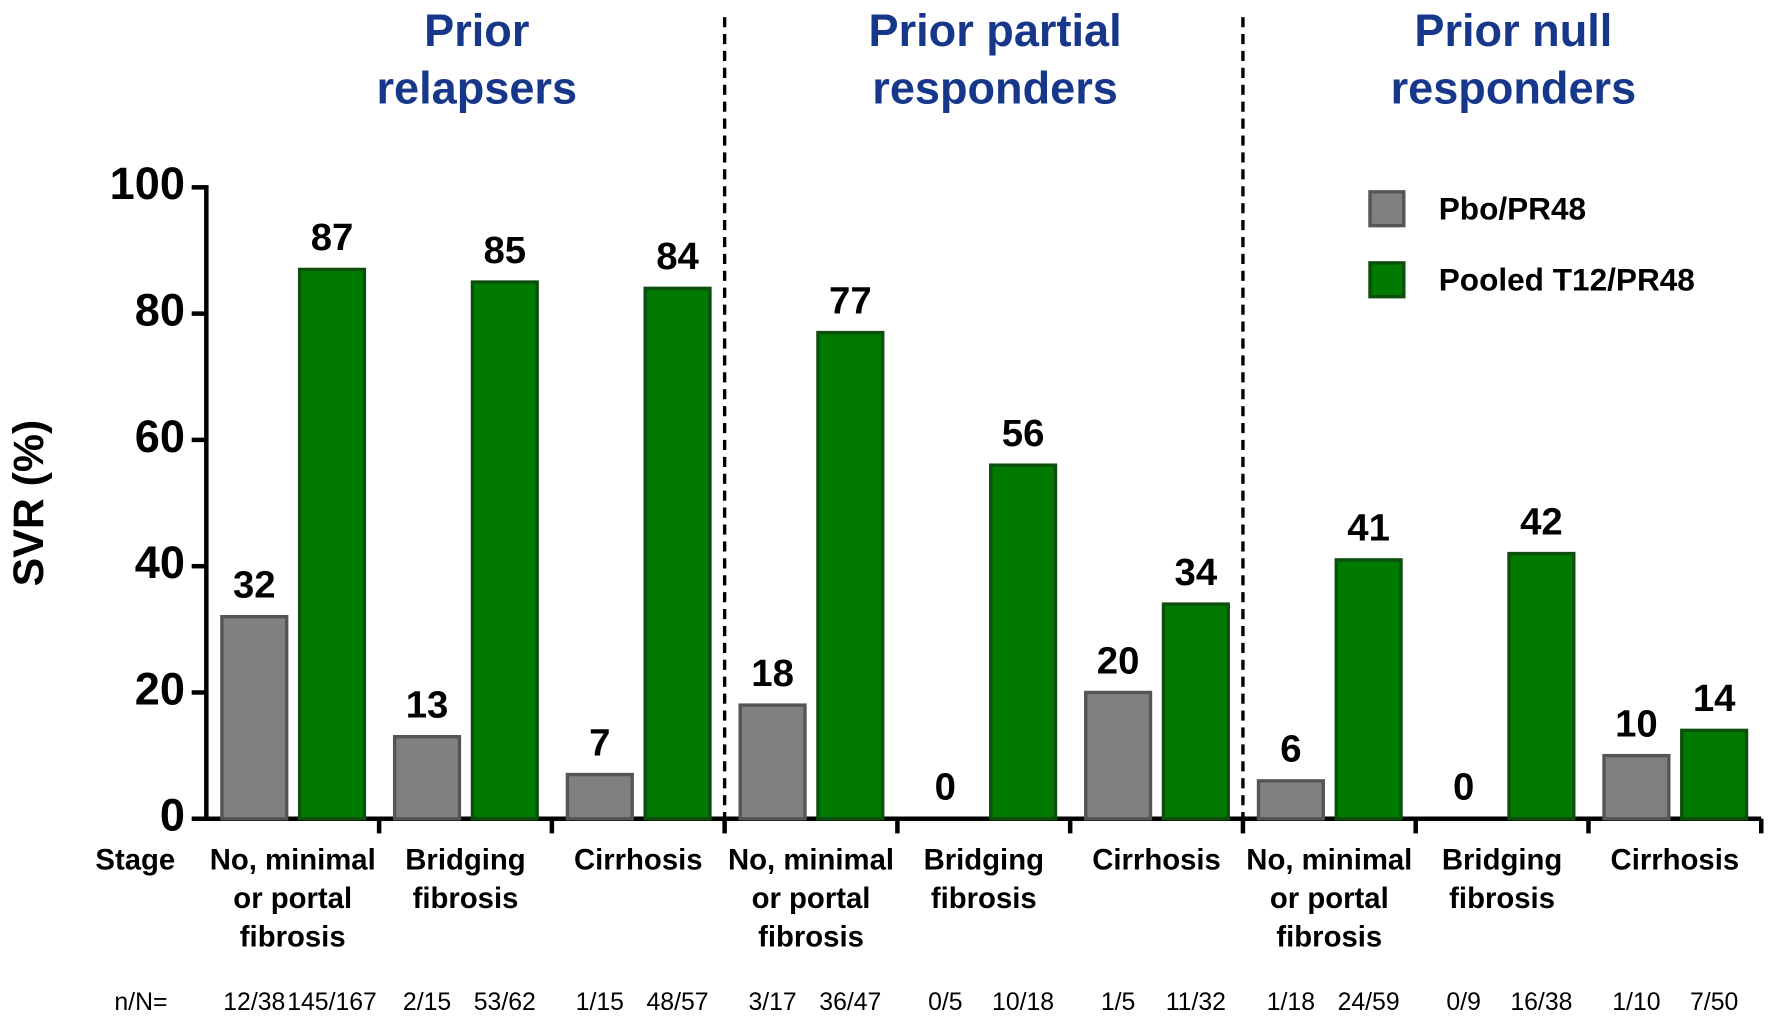 The height and width of the screenshot is (1023, 1768). I want to click on count: 2/15, so click(427, 1002).